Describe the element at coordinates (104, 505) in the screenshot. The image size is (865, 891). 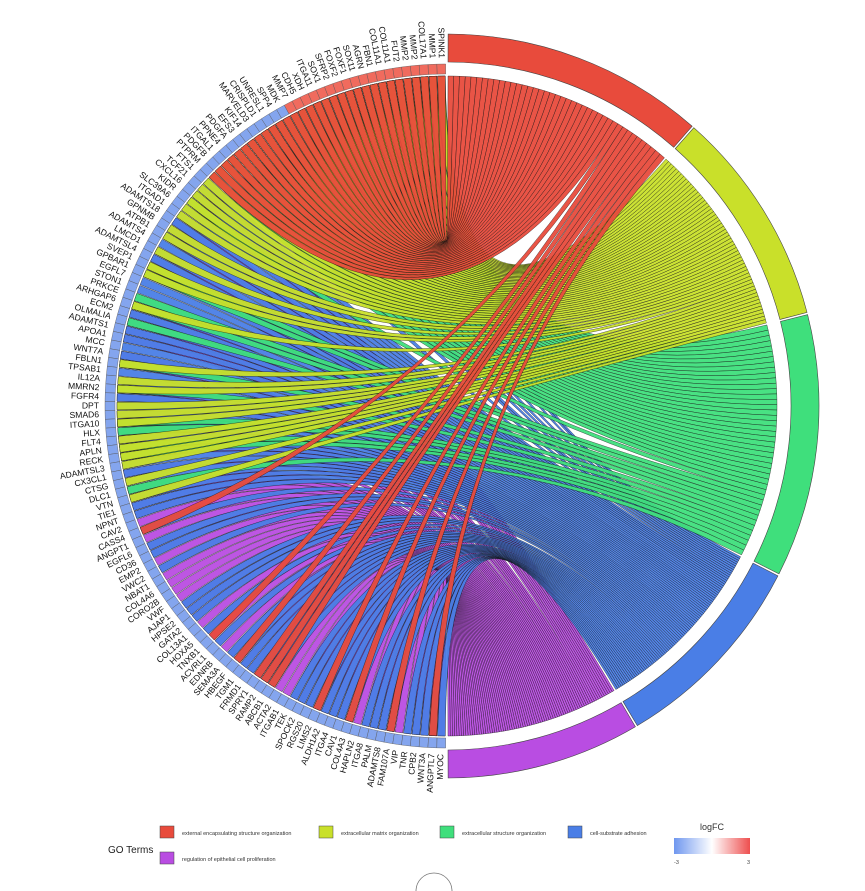
I see `gene-label: VTN` at that location.